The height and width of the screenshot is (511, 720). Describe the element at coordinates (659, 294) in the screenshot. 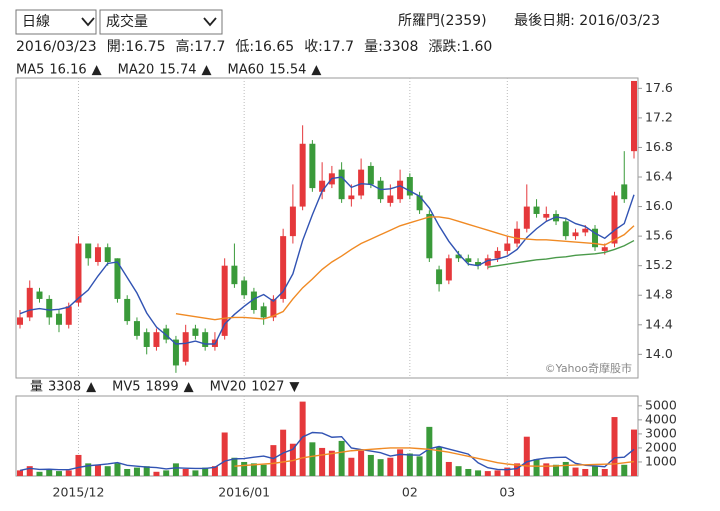

I see `y-tick-label: 14.8` at that location.